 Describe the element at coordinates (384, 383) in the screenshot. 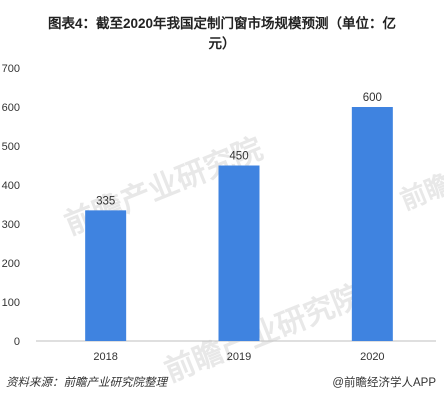

I see `credit-note: @前瞻经济学人APP` at that location.